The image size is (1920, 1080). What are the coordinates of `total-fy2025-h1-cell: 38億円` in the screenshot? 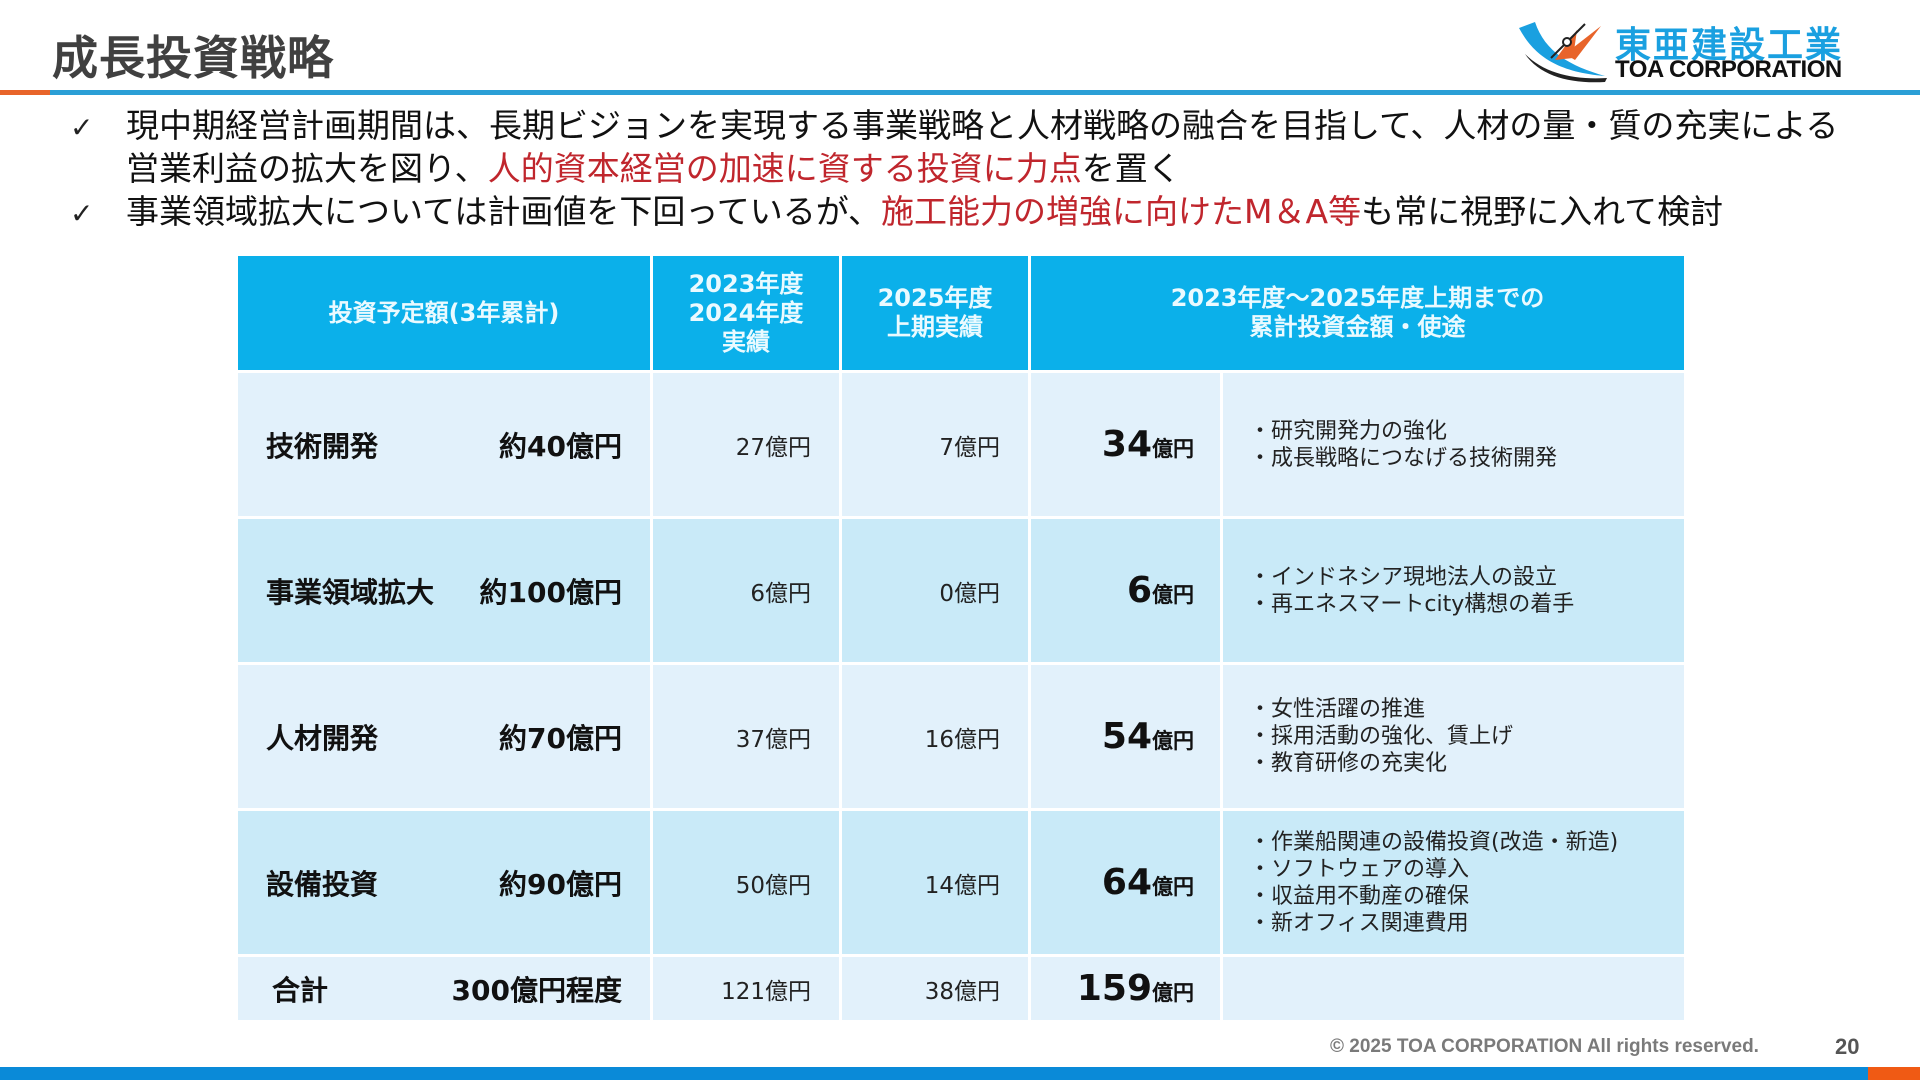 It's located at (935, 988).